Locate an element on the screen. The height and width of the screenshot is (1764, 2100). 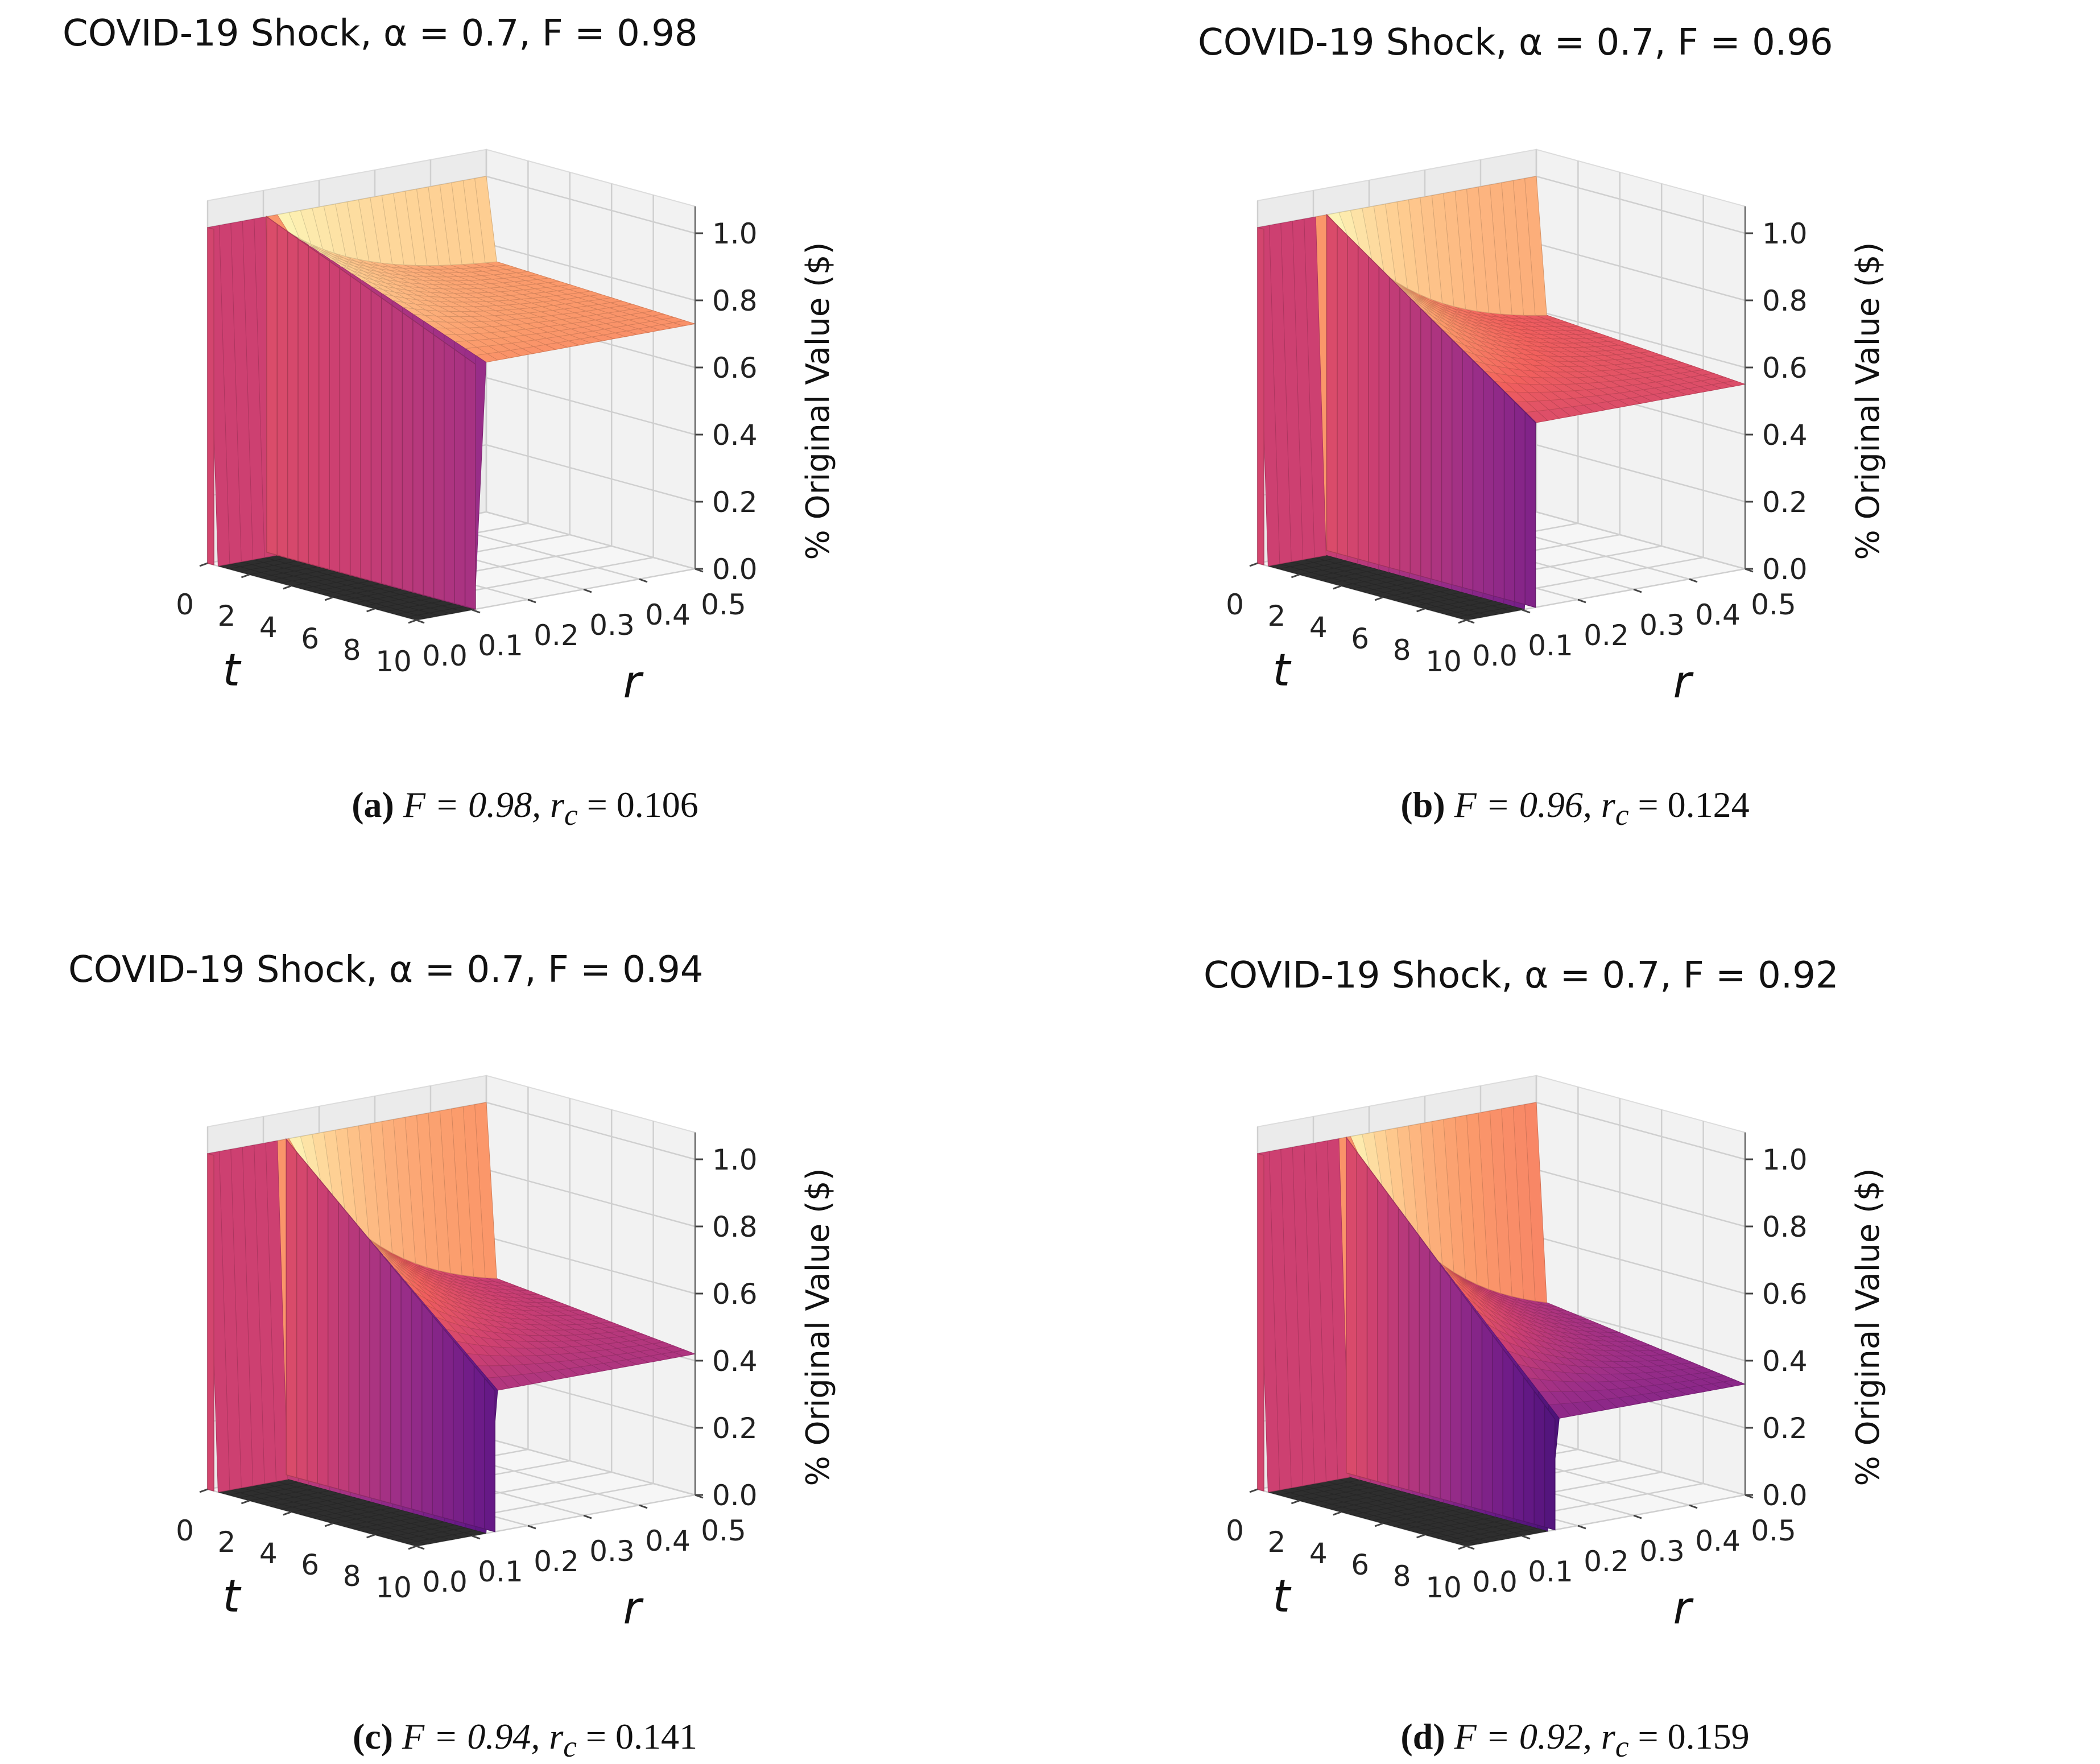
caption-label: (c) is located at coordinates (373, 1736).